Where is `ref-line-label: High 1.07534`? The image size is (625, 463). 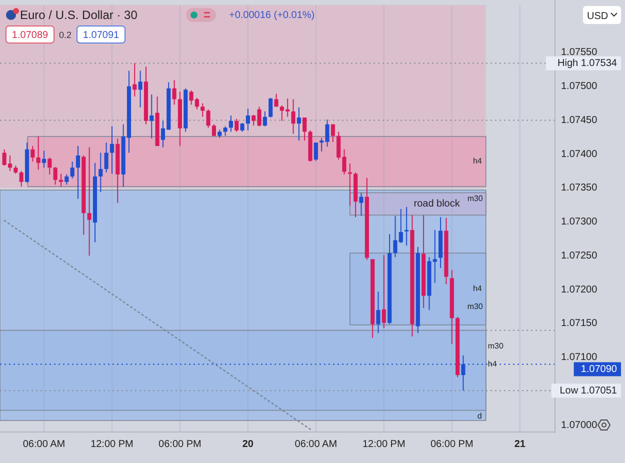 ref-line-label: High 1.07534 is located at coordinates (588, 63).